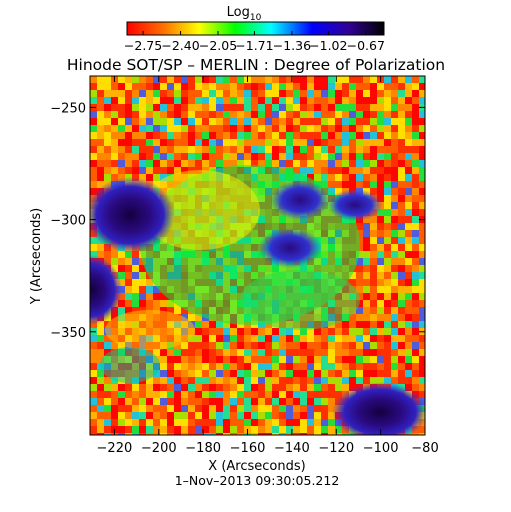 The width and height of the screenshot is (511, 512). I want to click on colorbar-ticks: −2.75 −2.40 −2.05−1.71 −1.36−1.02 −0.67, so click(254, 42).